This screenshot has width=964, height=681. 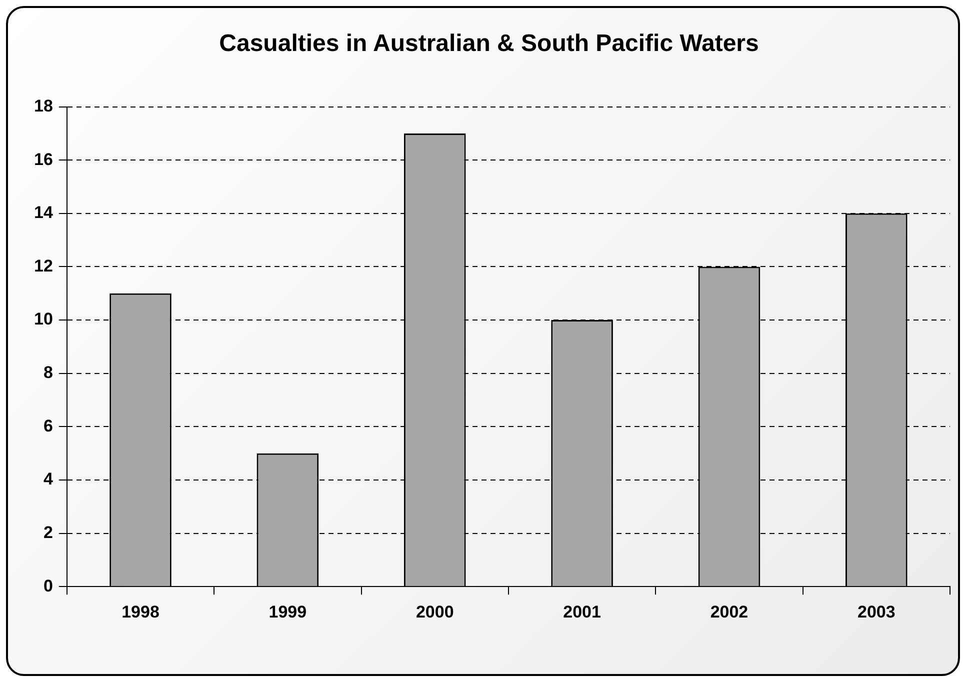 I want to click on y-tick-label: 4, so click(x=48, y=479).